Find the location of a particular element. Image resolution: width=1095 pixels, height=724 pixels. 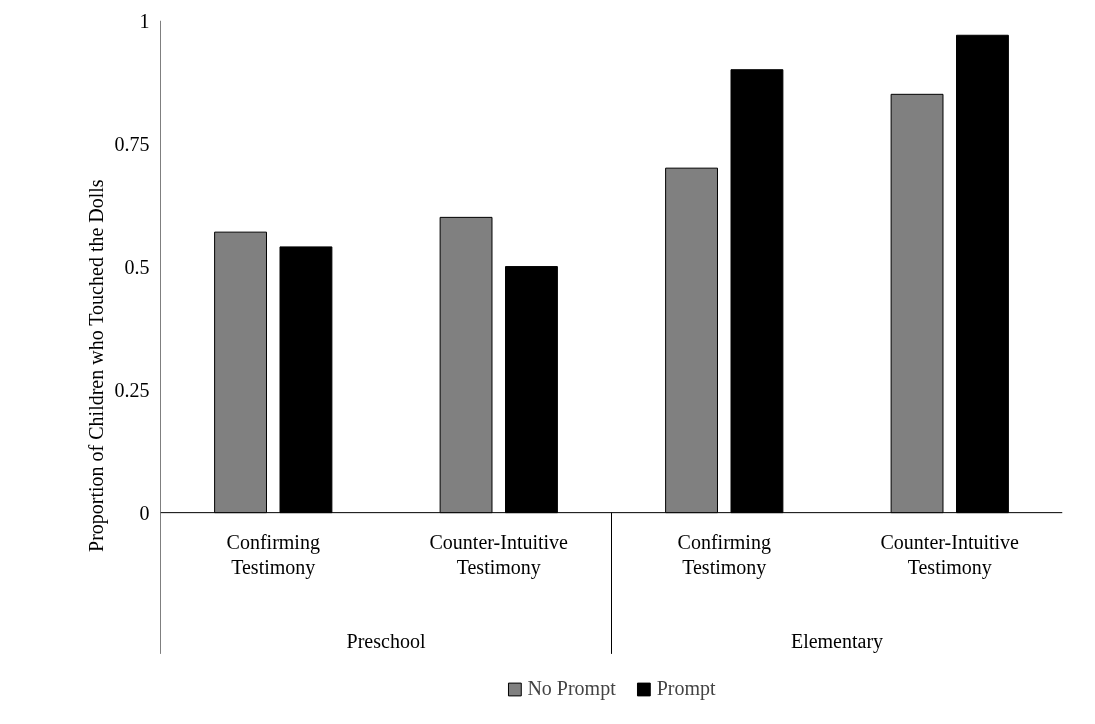

legend-label: No Prompt is located at coordinates (571, 688).